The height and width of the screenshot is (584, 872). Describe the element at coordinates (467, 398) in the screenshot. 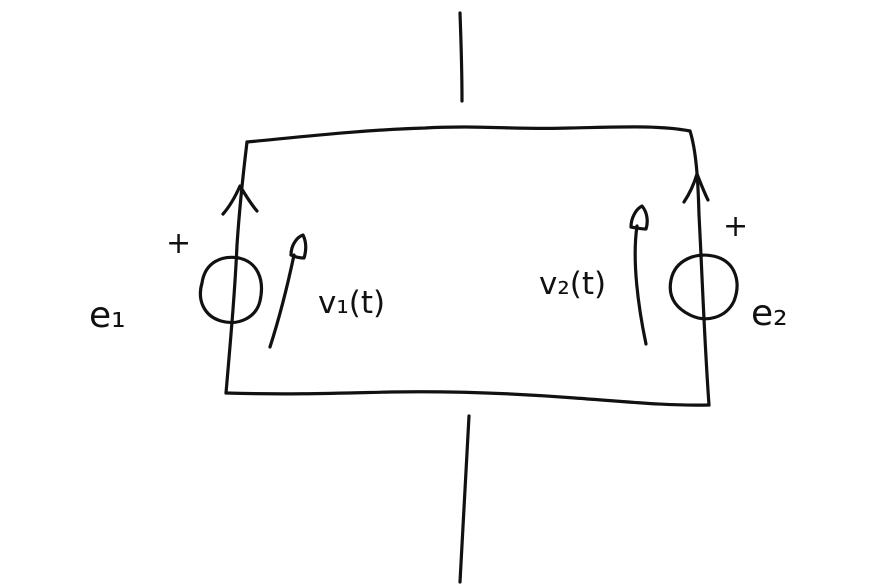

I see `bottom-wire` at that location.